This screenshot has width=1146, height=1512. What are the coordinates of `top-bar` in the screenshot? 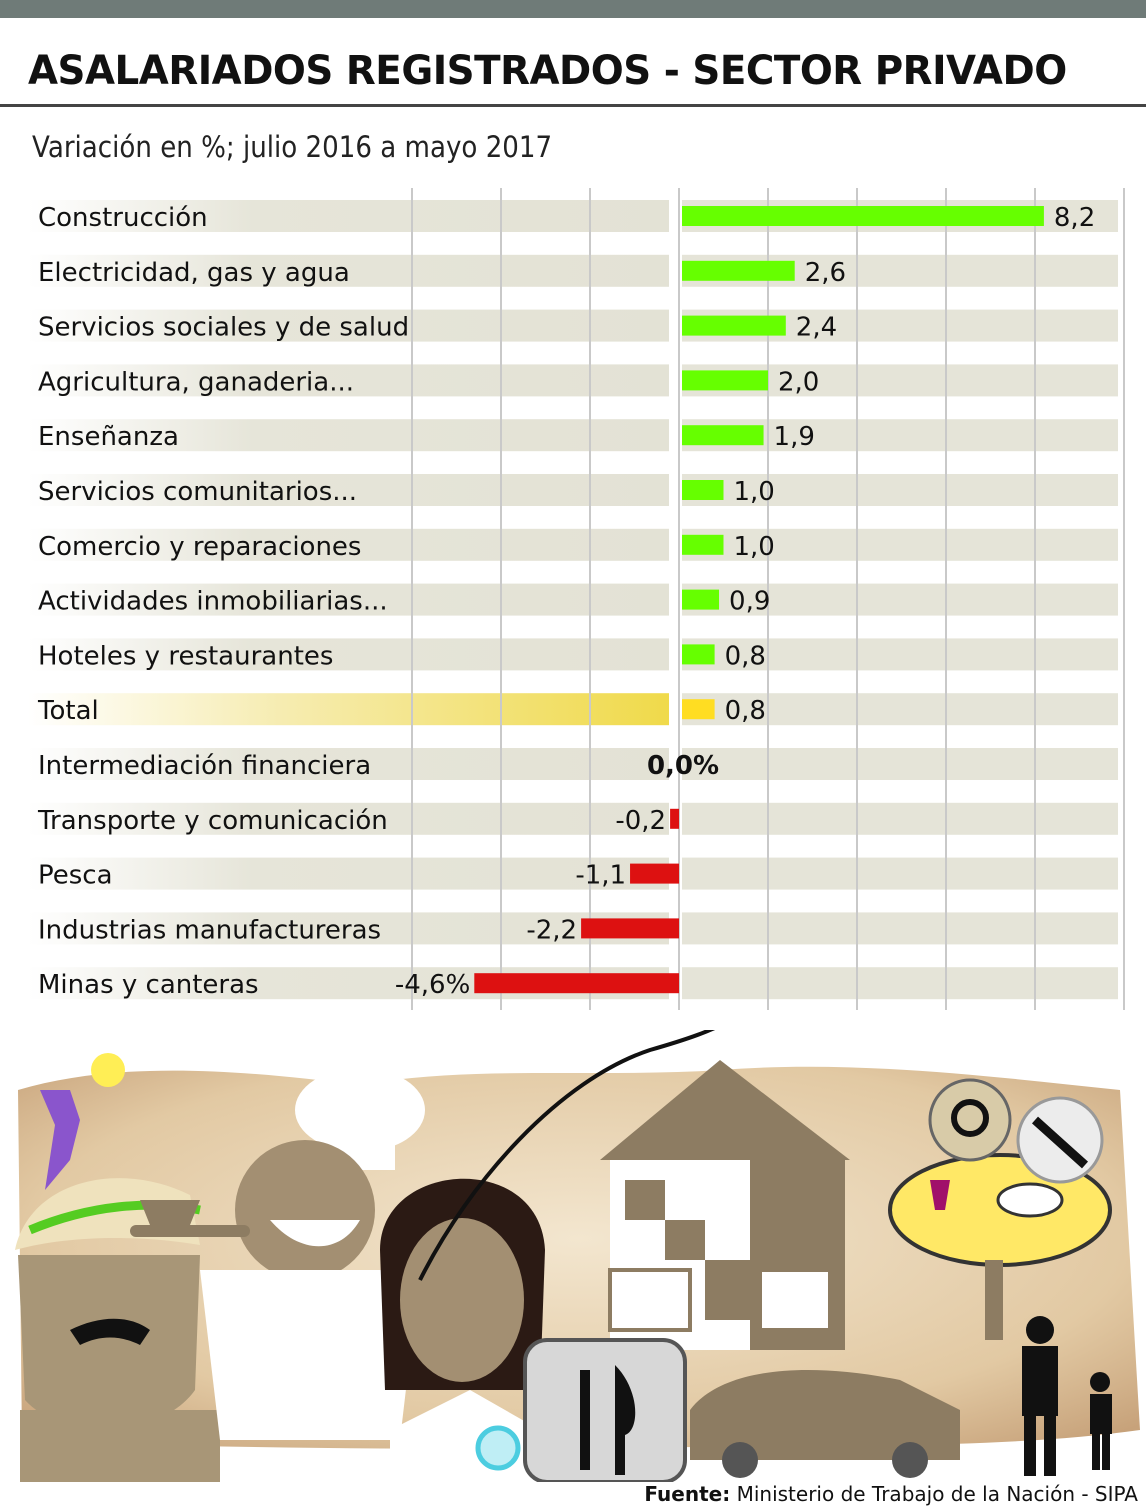 It's located at (573, 9).